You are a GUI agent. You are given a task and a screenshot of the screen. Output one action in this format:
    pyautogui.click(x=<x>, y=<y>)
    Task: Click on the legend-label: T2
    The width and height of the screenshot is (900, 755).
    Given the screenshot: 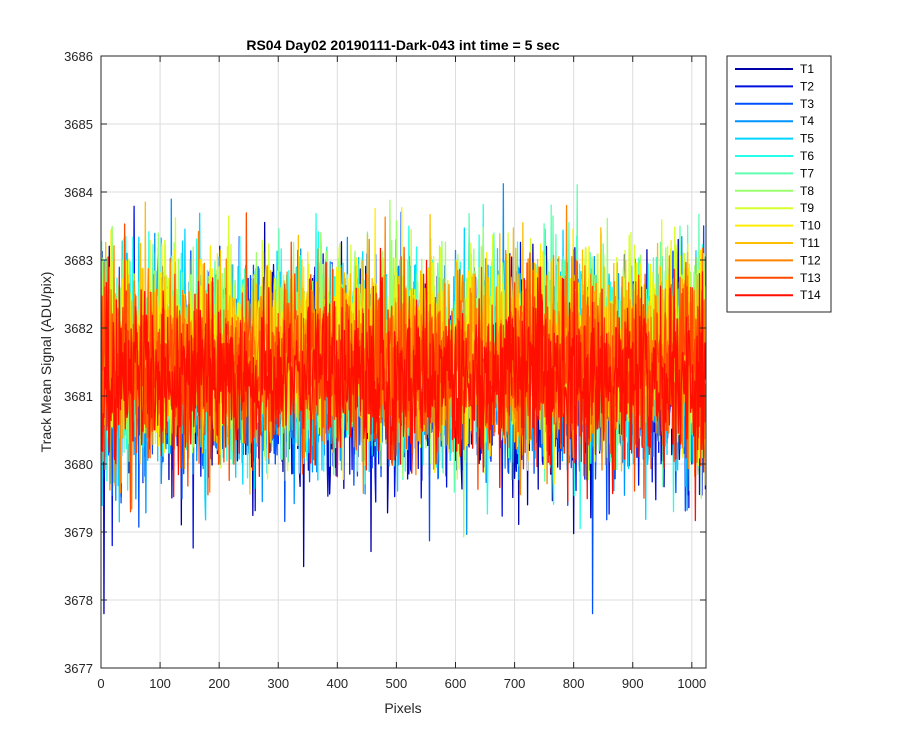 What is the action you would take?
    pyautogui.click(x=807, y=86)
    